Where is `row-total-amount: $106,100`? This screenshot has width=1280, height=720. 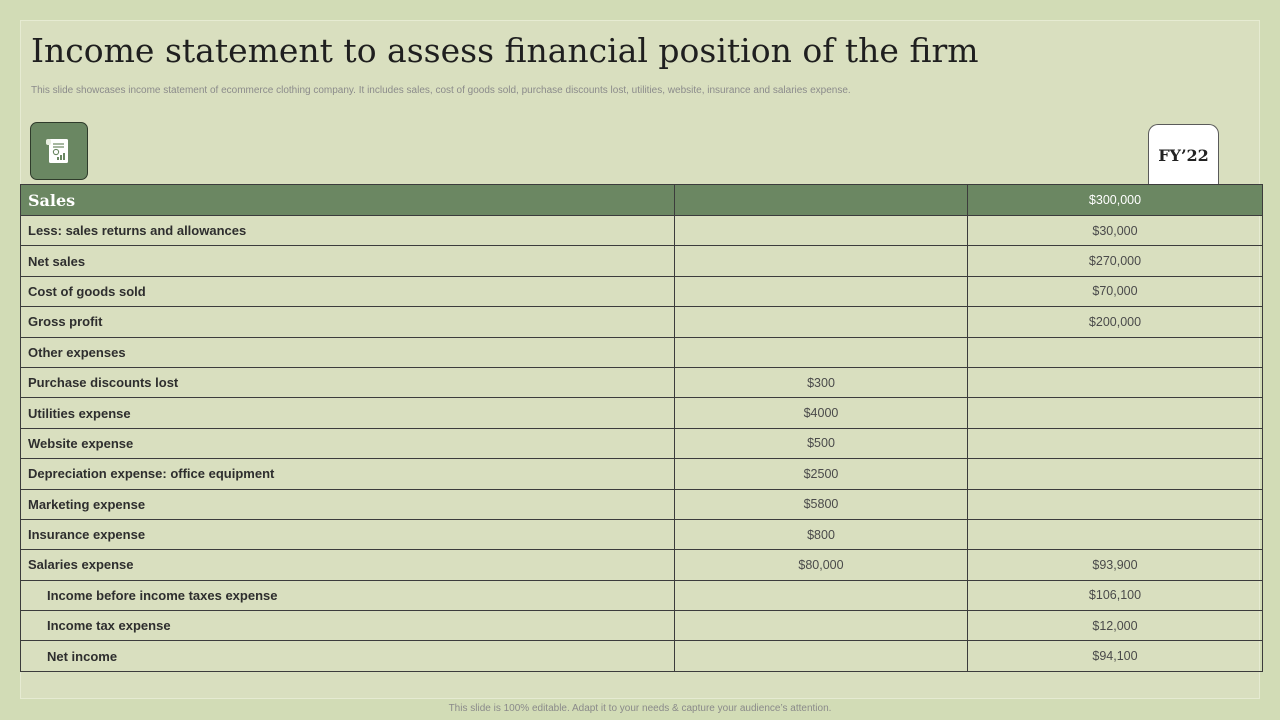
row-total-amount: $106,100 is located at coordinates (1115, 595).